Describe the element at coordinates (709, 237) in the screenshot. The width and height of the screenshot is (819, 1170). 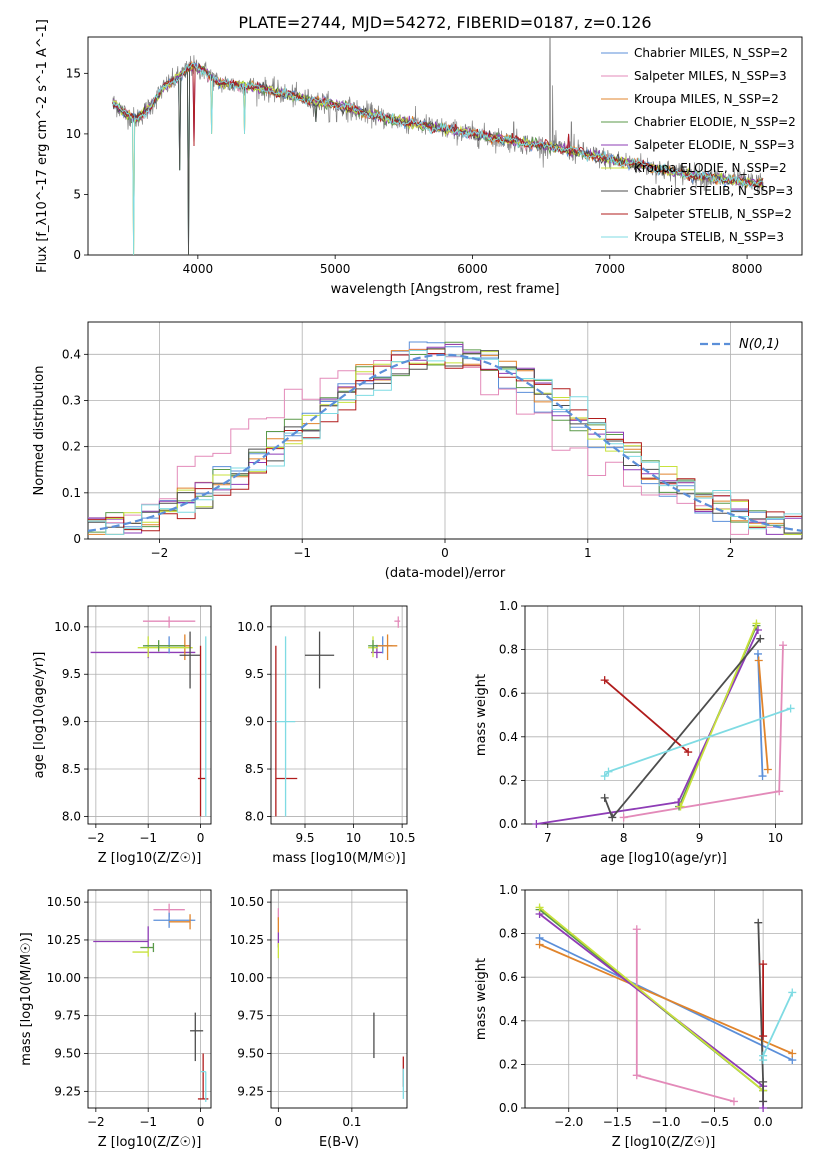
I see `legend-label: Kroupa STELIB, N_SSP=3` at that location.